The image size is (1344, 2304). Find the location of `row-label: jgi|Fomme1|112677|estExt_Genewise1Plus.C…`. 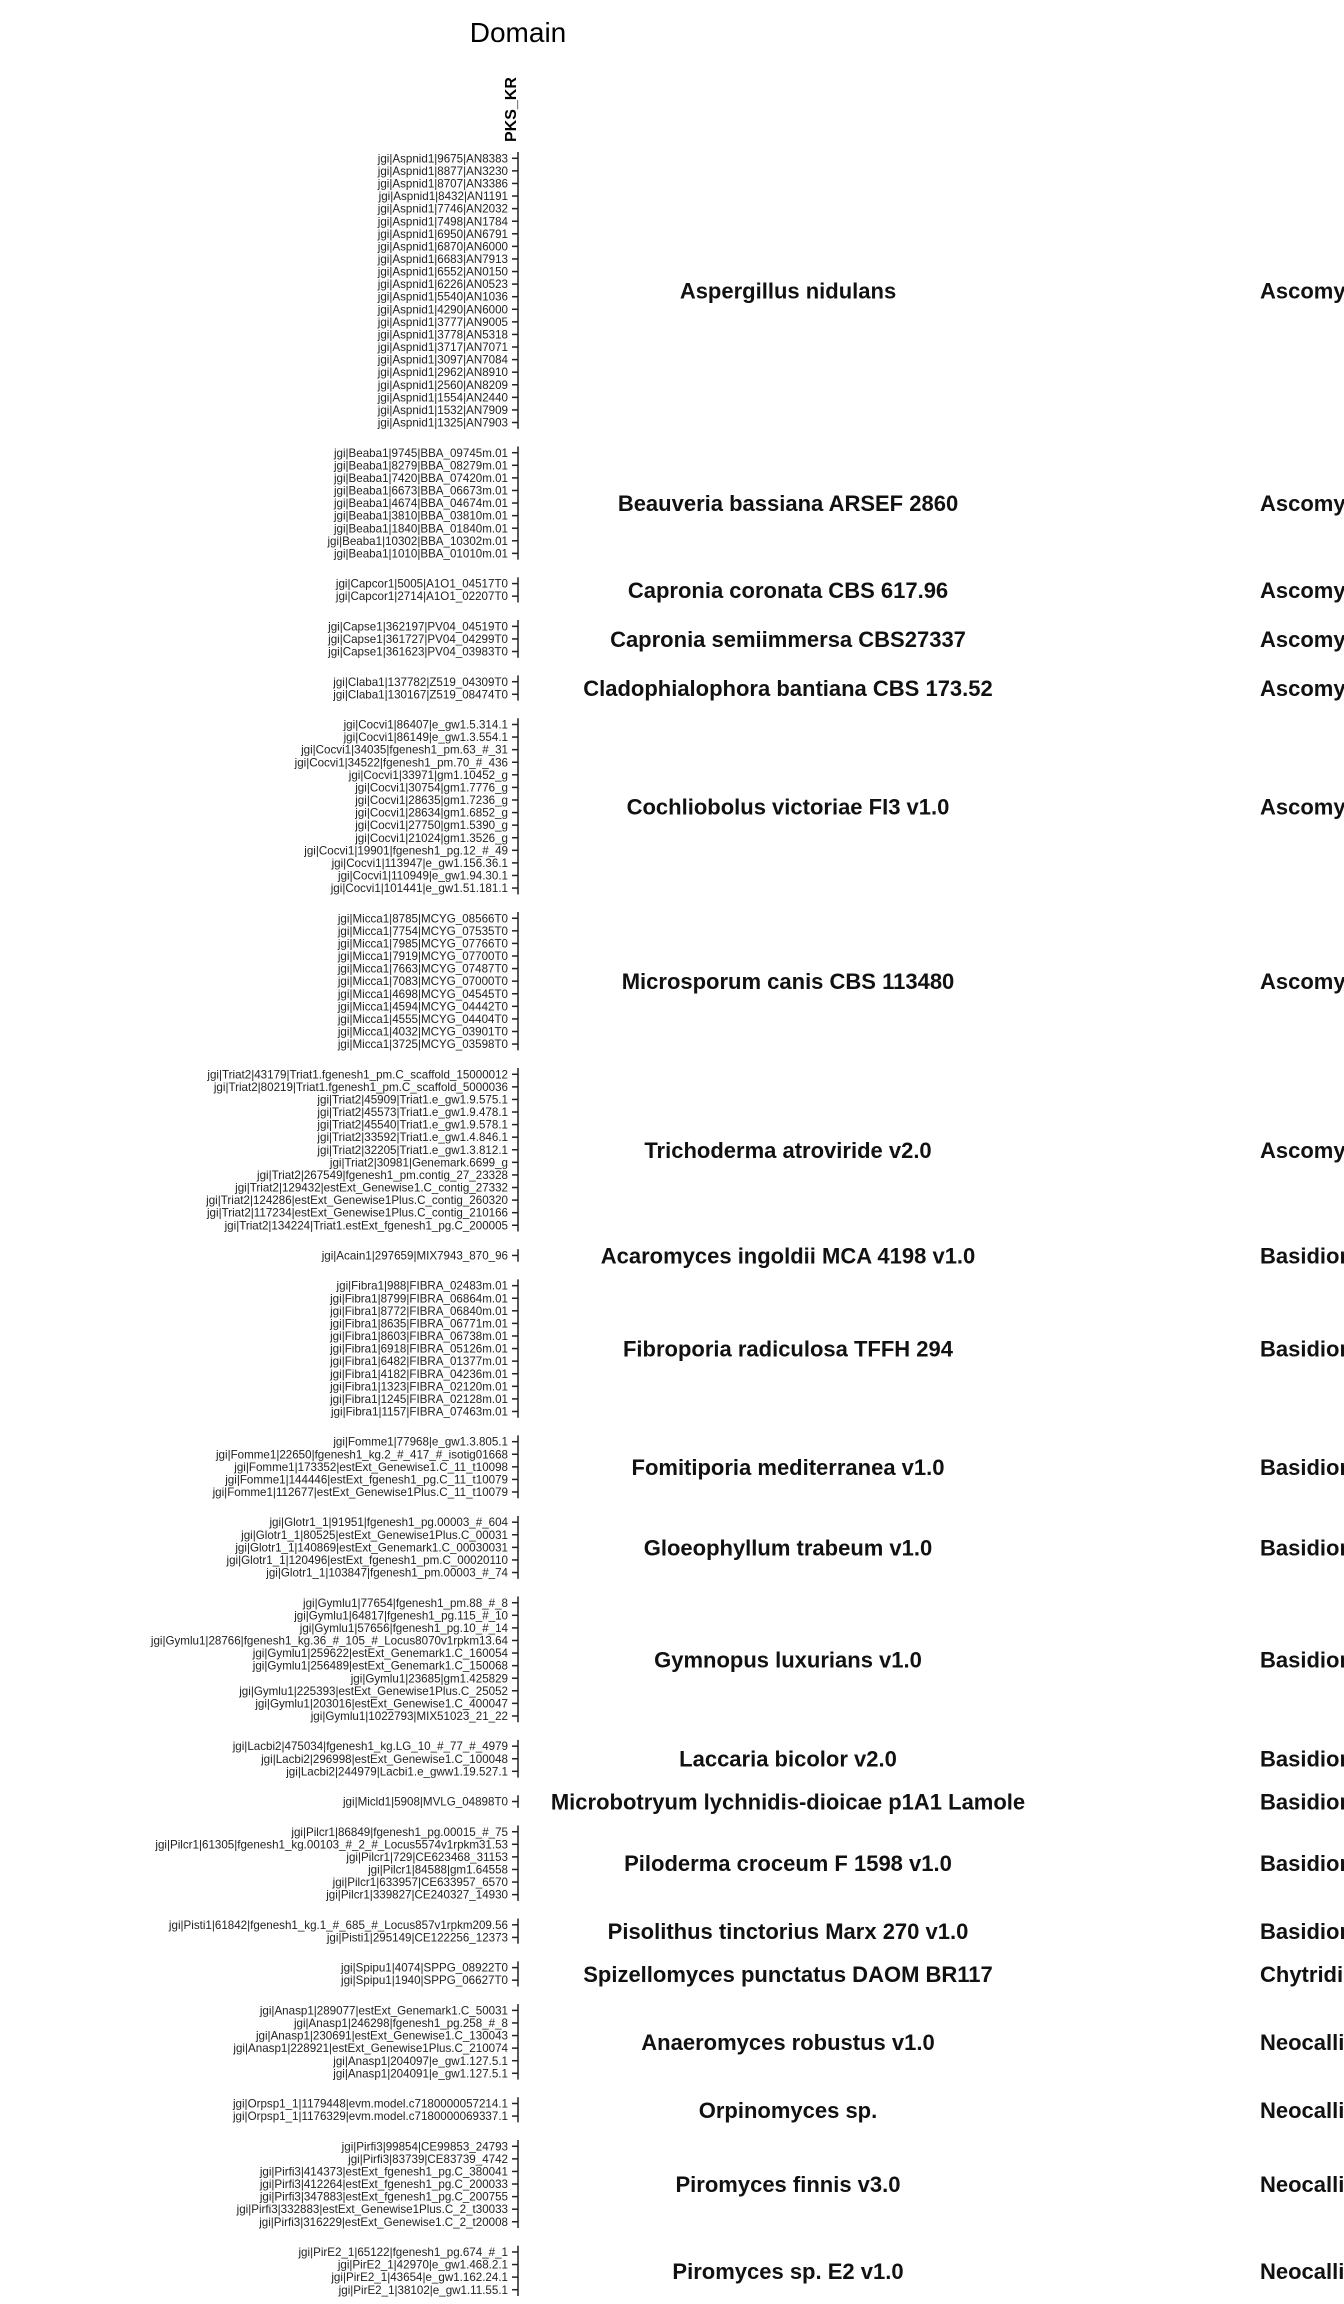

row-label: jgi|Fomme1|112677|estExt_Genewise1Plus.C… is located at coordinates (360, 1492).